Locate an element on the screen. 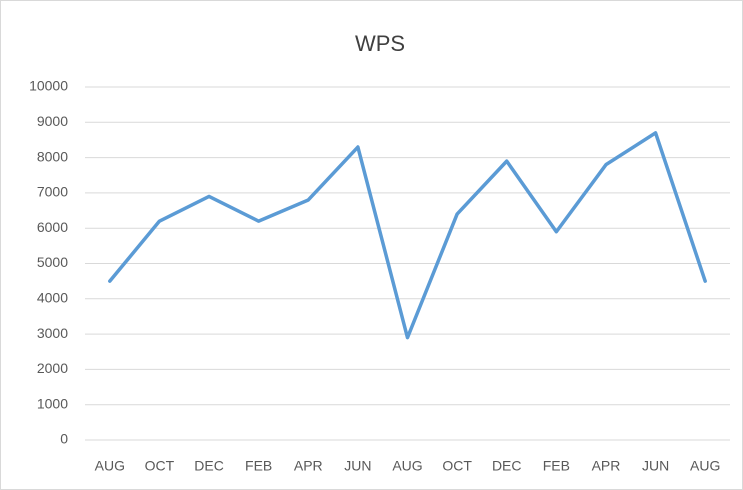 The width and height of the screenshot is (743, 490). y-tick-label: 1000 is located at coordinates (52, 403).